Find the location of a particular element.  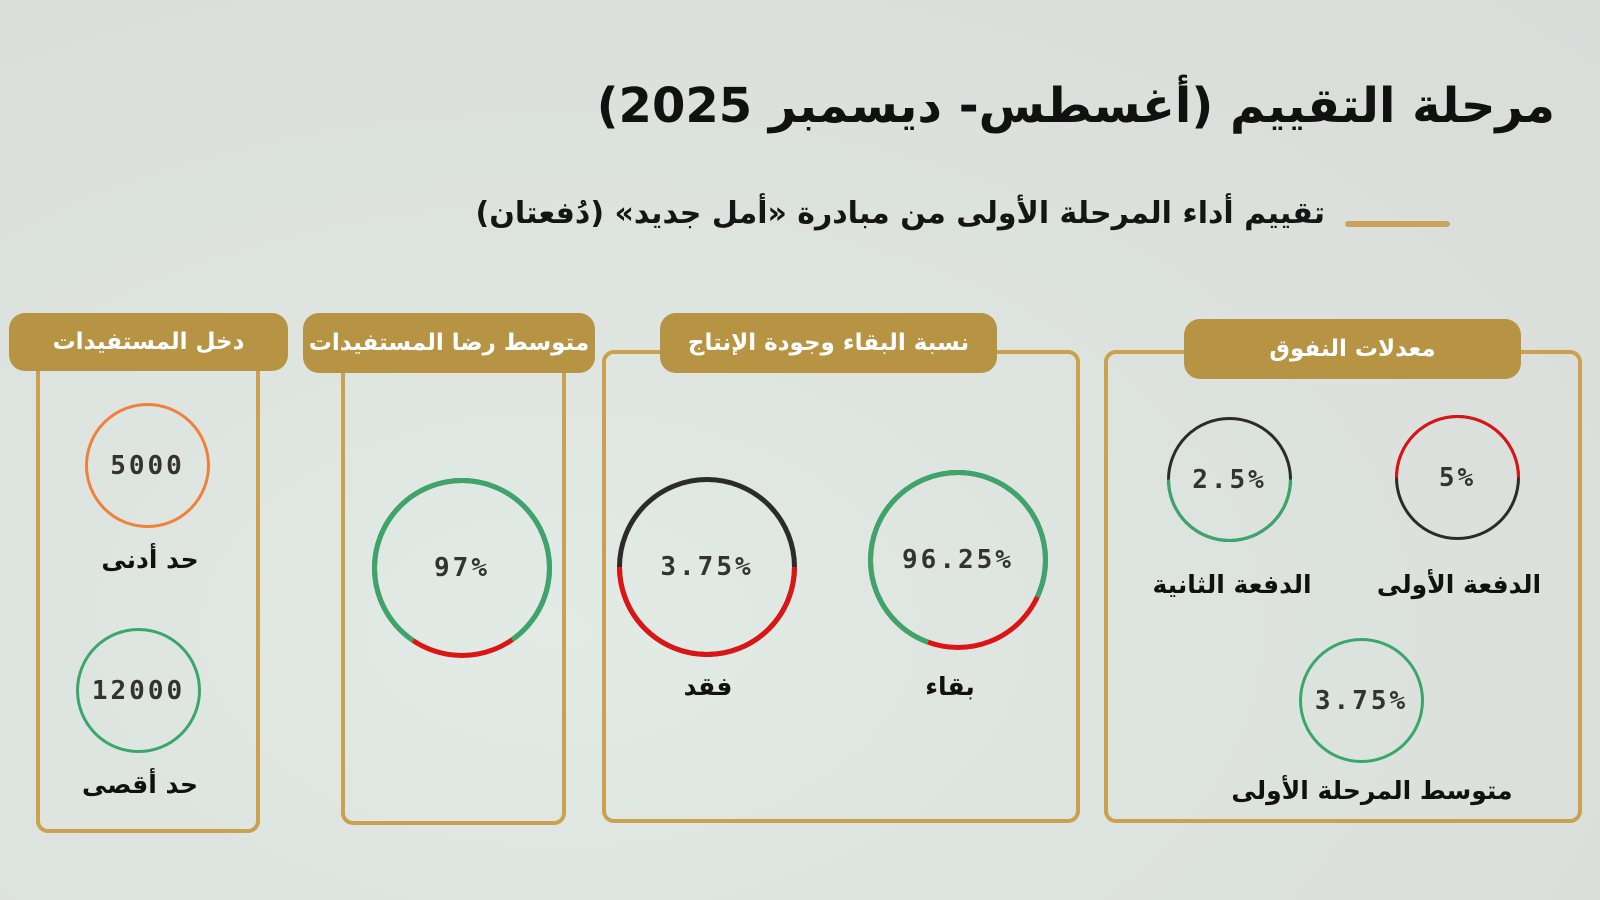

satisfaction-value: 97% is located at coordinates (462, 568).